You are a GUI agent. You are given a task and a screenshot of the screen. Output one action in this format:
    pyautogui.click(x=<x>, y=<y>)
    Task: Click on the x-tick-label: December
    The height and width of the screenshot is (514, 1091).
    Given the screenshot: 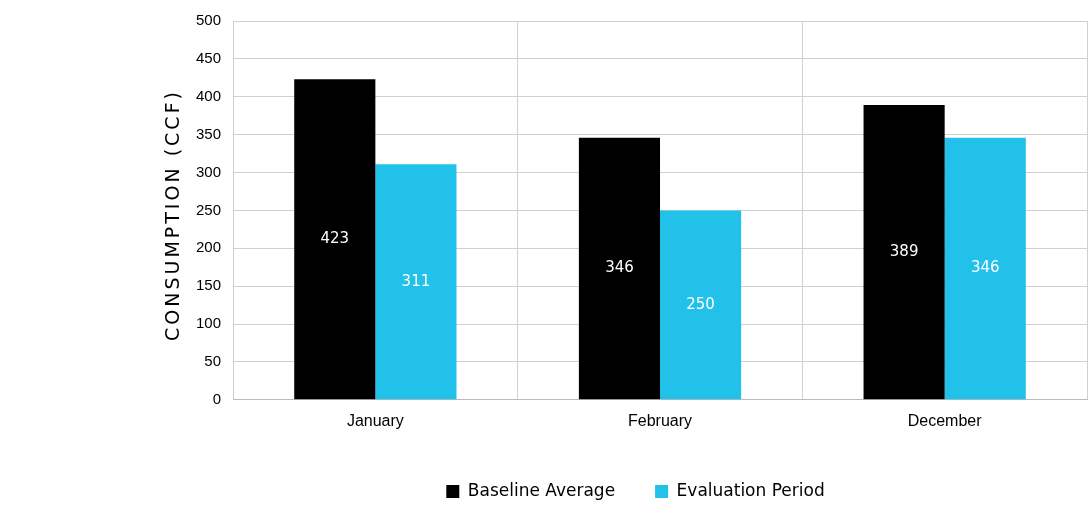 What is the action you would take?
    pyautogui.click(x=945, y=420)
    